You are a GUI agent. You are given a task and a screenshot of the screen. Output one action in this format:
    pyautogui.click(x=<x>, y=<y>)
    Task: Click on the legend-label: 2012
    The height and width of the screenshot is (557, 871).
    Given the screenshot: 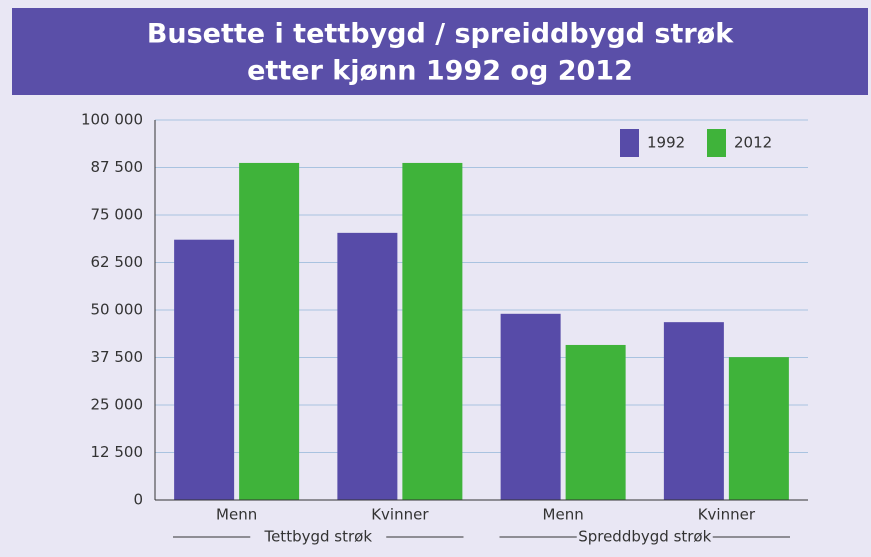 What is the action you would take?
    pyautogui.click(x=753, y=143)
    